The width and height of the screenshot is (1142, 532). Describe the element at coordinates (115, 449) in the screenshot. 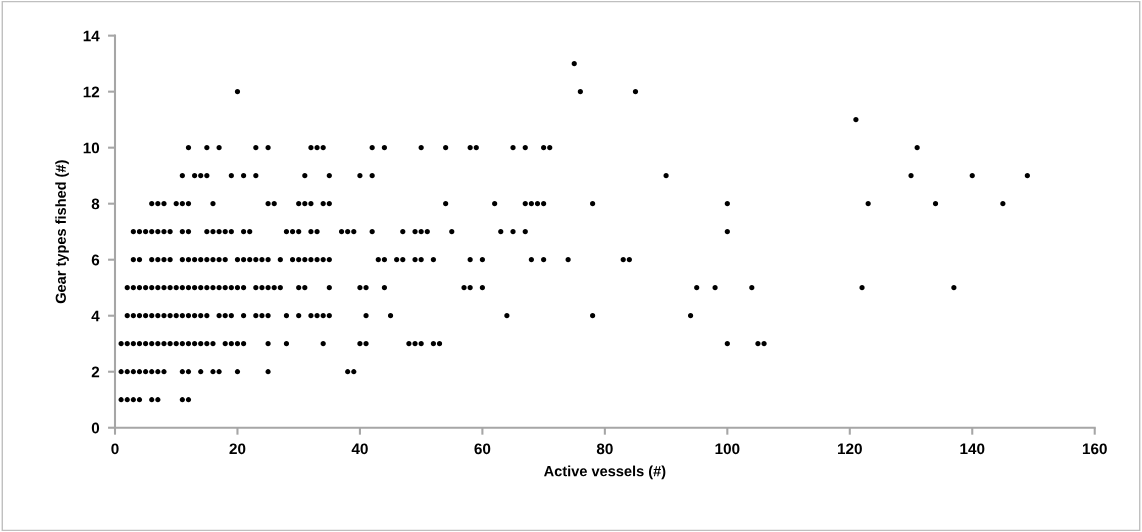

I see `x-tick-label: 0` at that location.